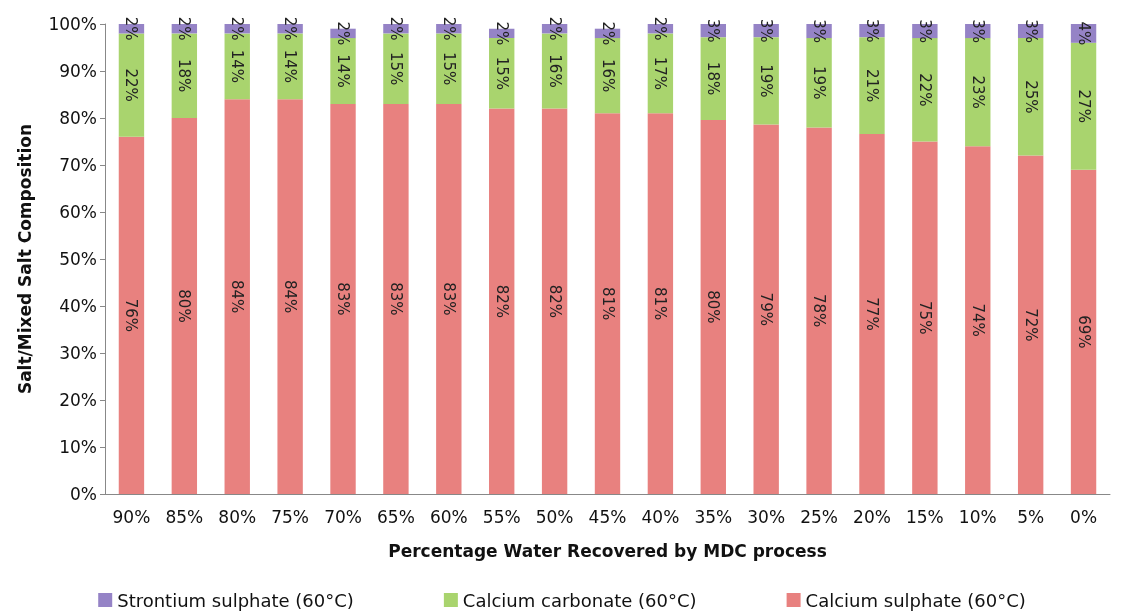 Image resolution: width=1124 pixels, height=614 pixels. Describe the element at coordinates (448, 516) in the screenshot. I see `x-tick-label: 60%` at that location.